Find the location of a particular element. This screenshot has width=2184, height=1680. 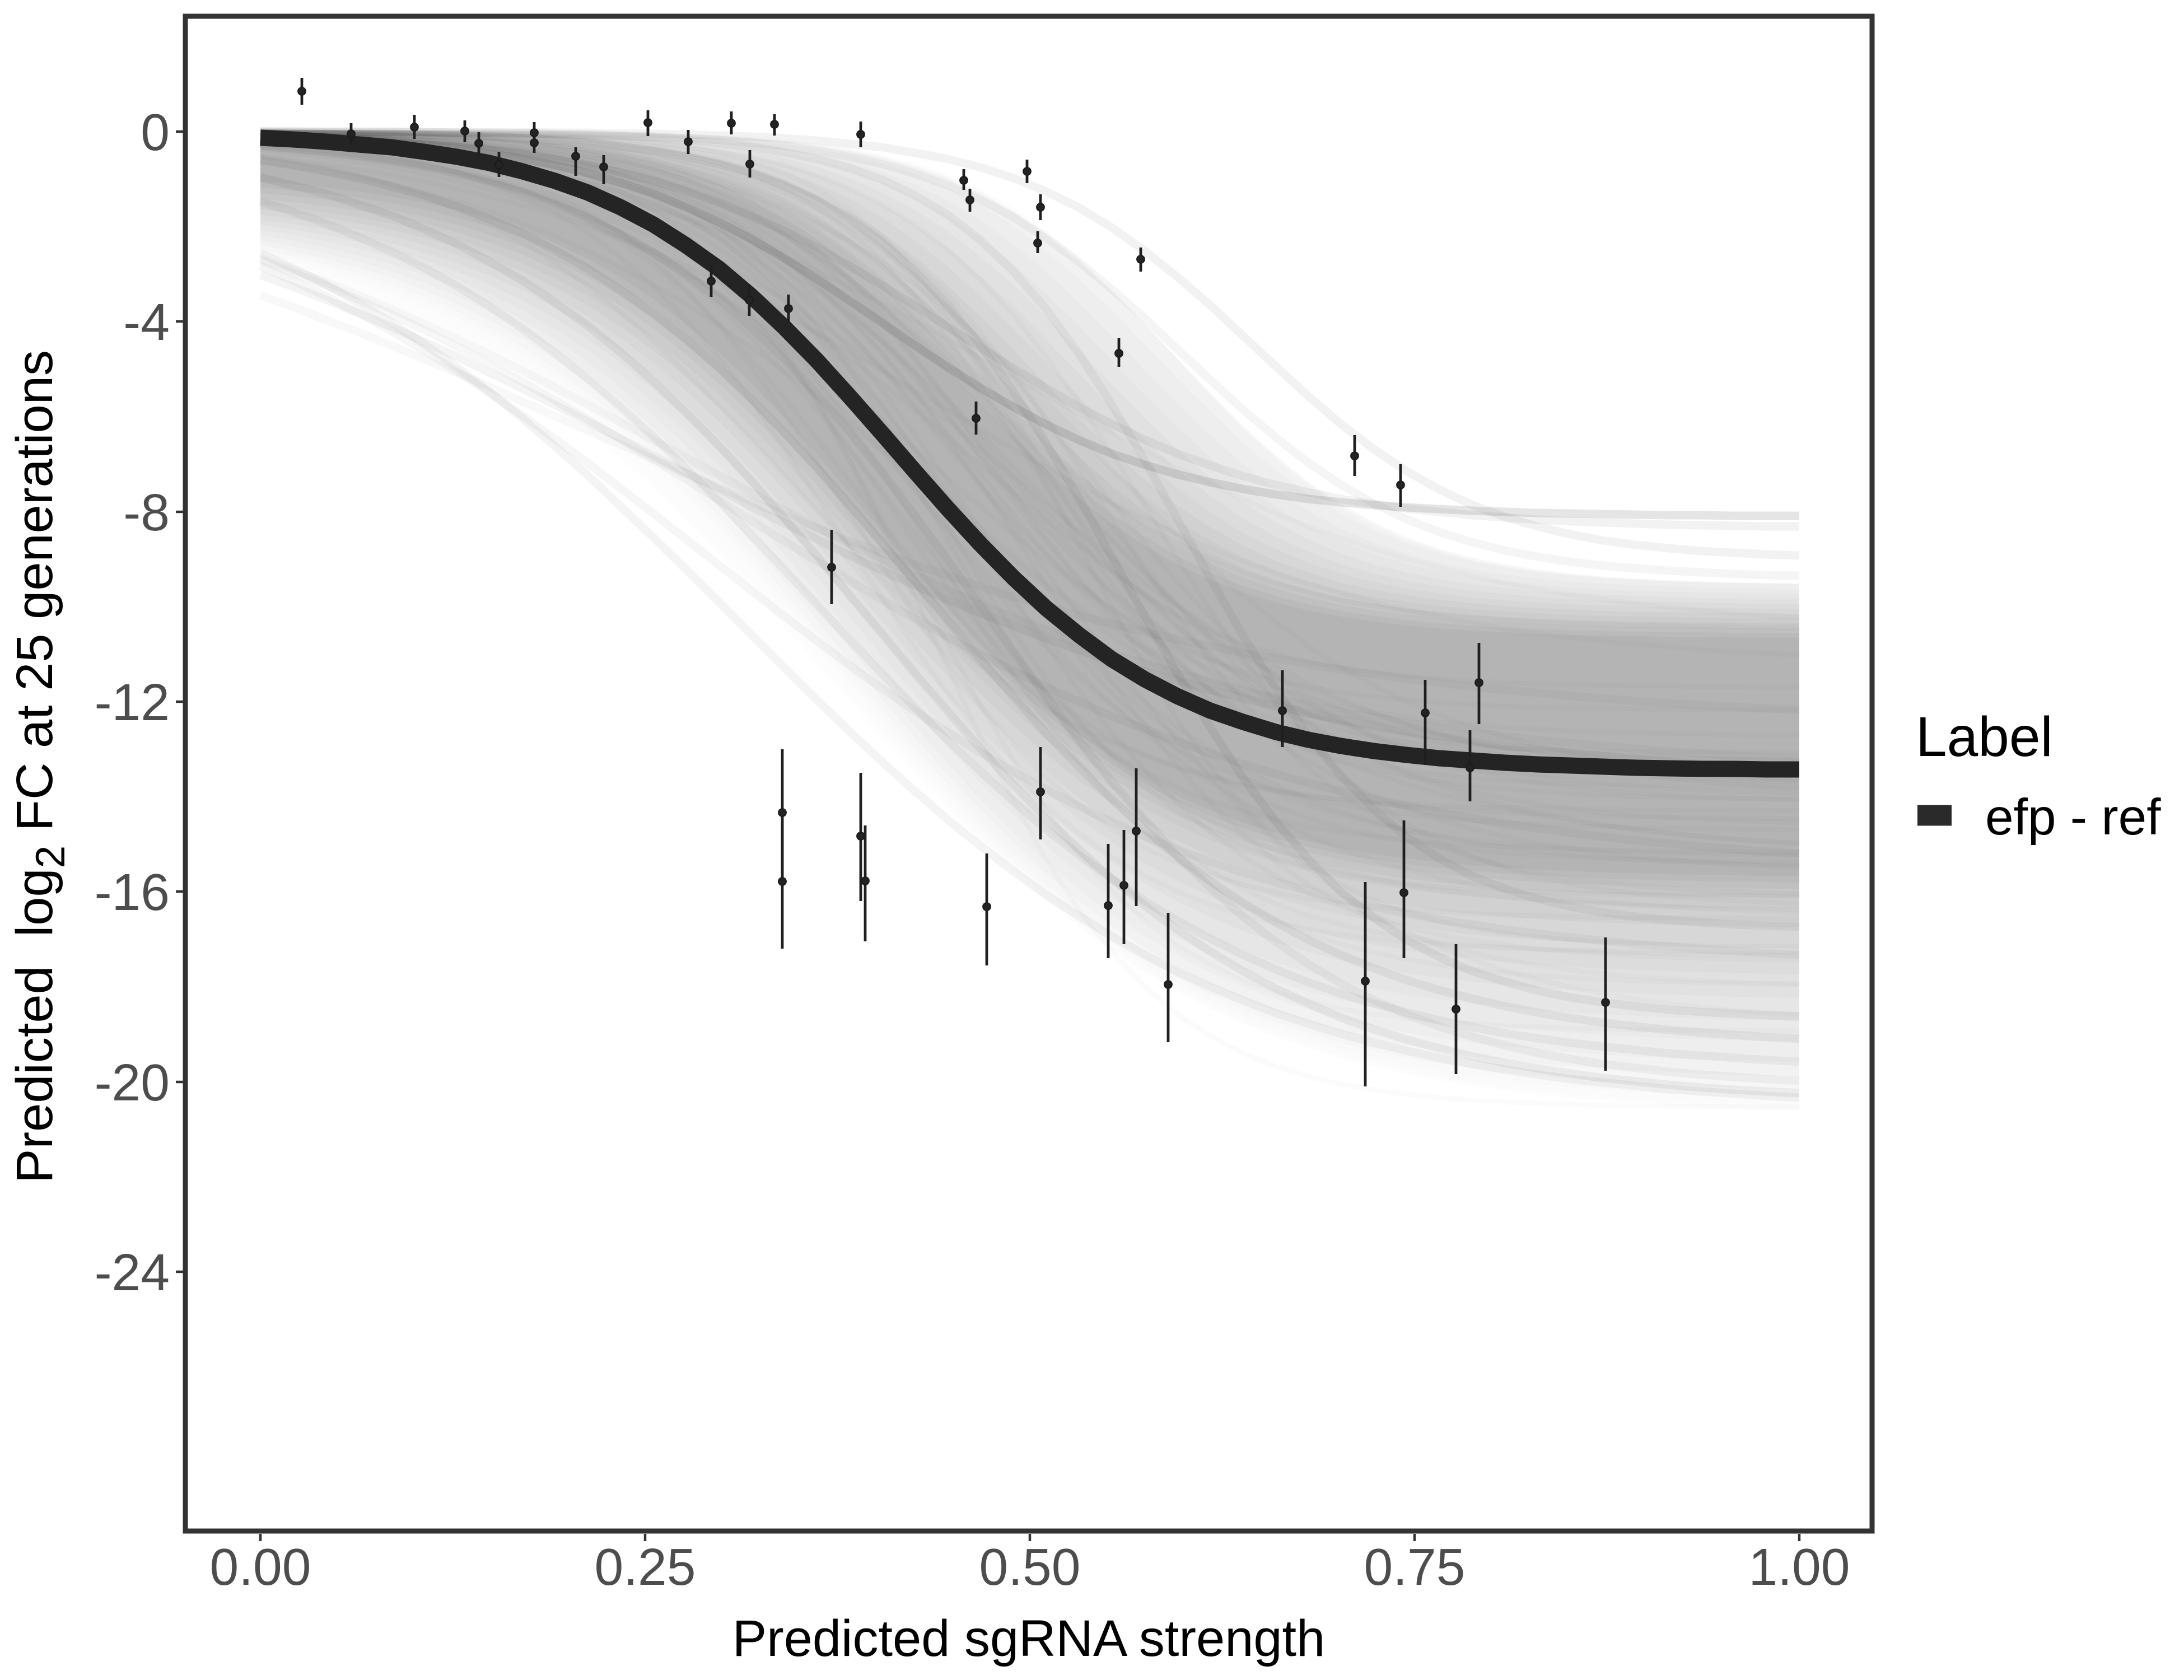

svg-text: 0.75 is located at coordinates (1415, 1567).